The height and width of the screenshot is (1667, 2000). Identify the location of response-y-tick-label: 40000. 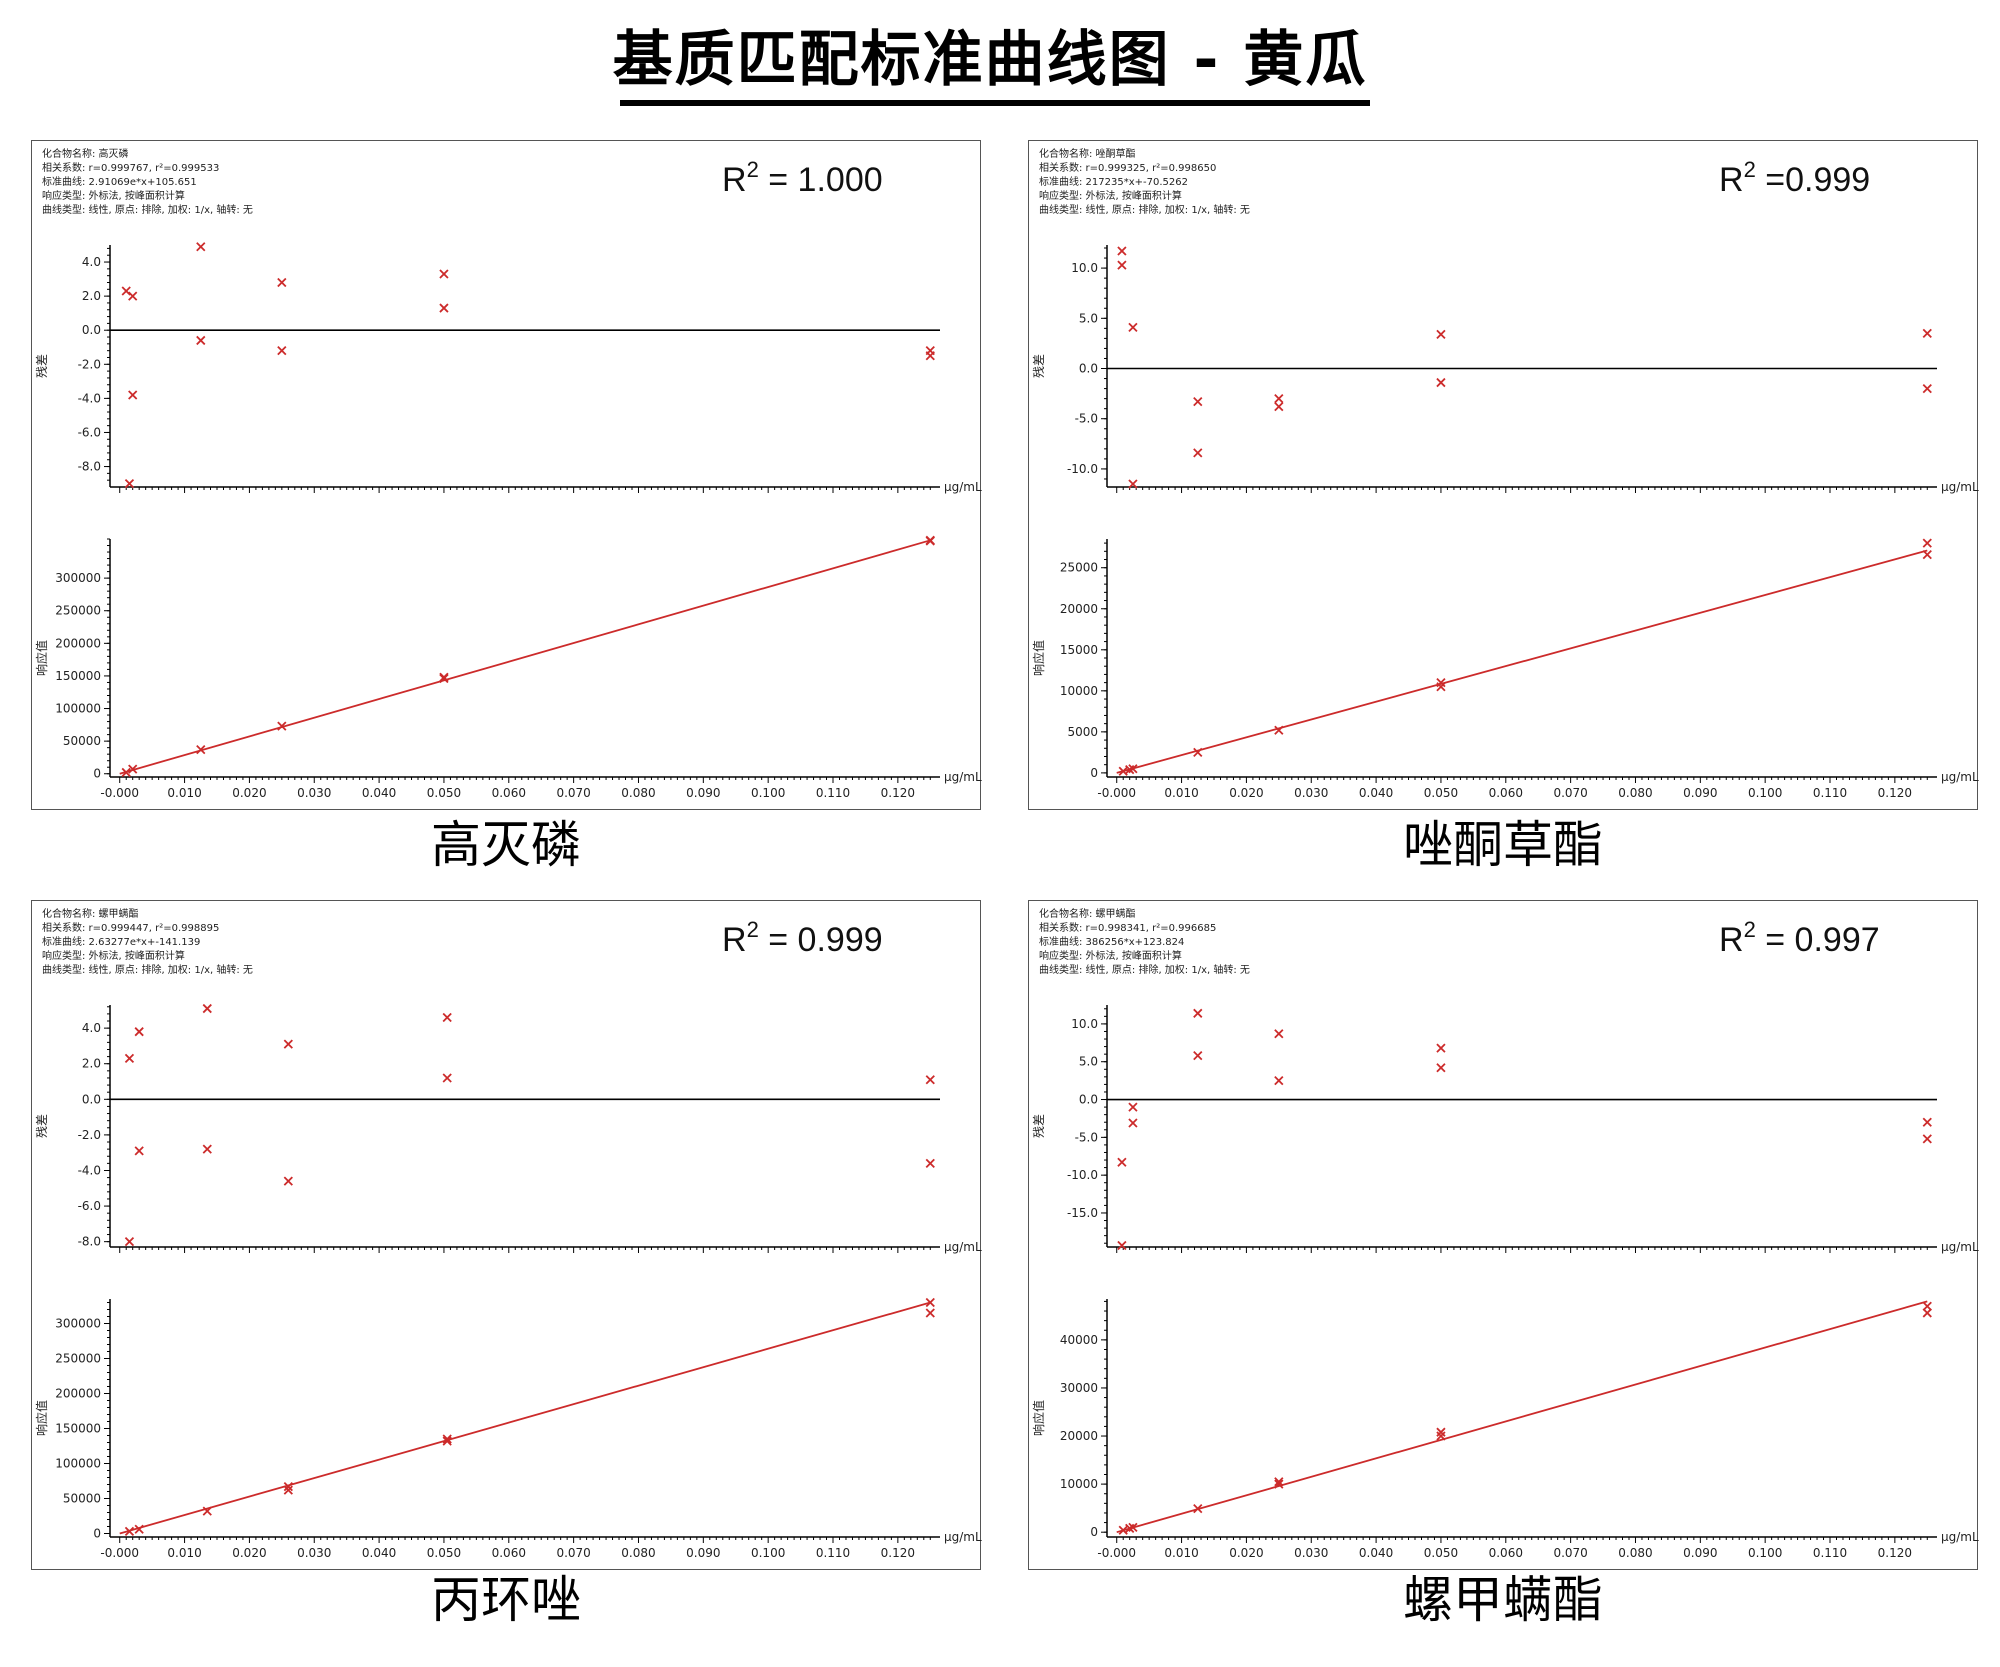
(1079, 1340).